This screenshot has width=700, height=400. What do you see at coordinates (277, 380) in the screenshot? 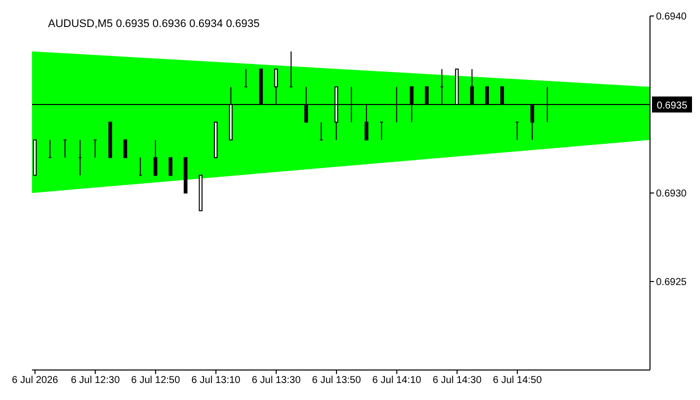
I see `x-tick-label: 6 Jul 13:30` at bounding box center [277, 380].